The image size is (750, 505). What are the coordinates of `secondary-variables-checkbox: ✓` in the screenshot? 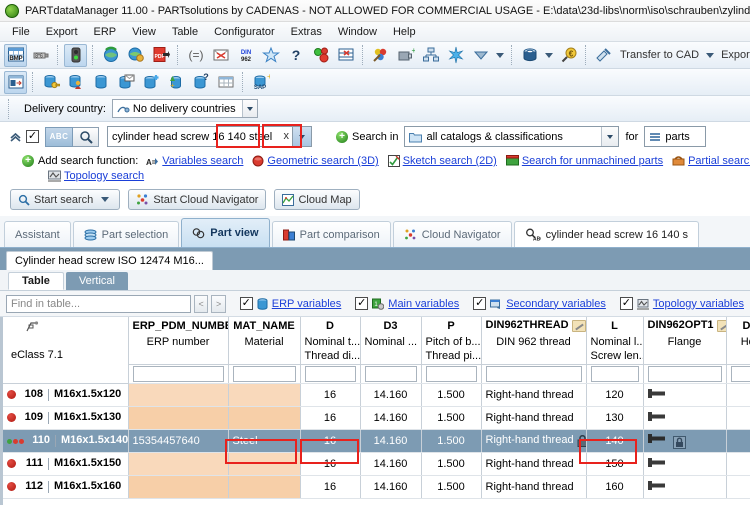 It's located at (480, 303).